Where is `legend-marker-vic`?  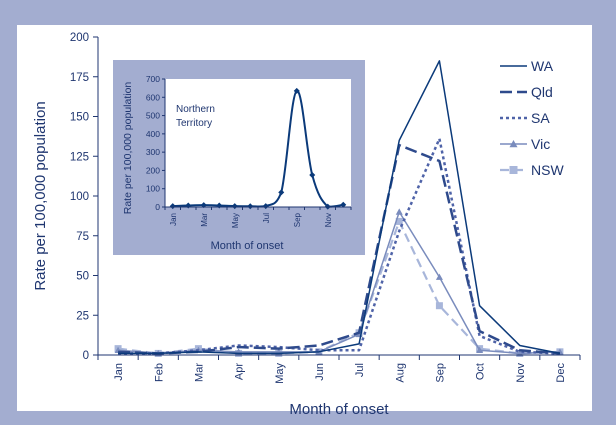
legend-marker-vic is located at coordinates (513, 144).